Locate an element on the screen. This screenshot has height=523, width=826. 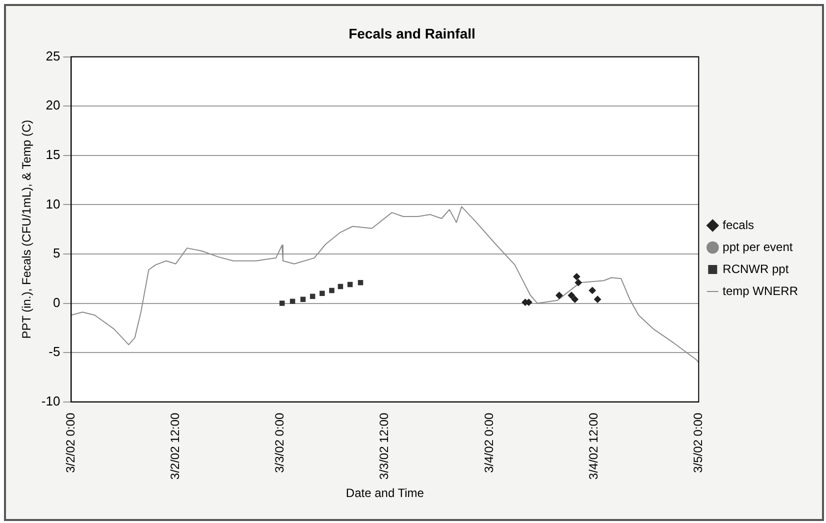
legend-label: temp WNERR is located at coordinates (760, 291).